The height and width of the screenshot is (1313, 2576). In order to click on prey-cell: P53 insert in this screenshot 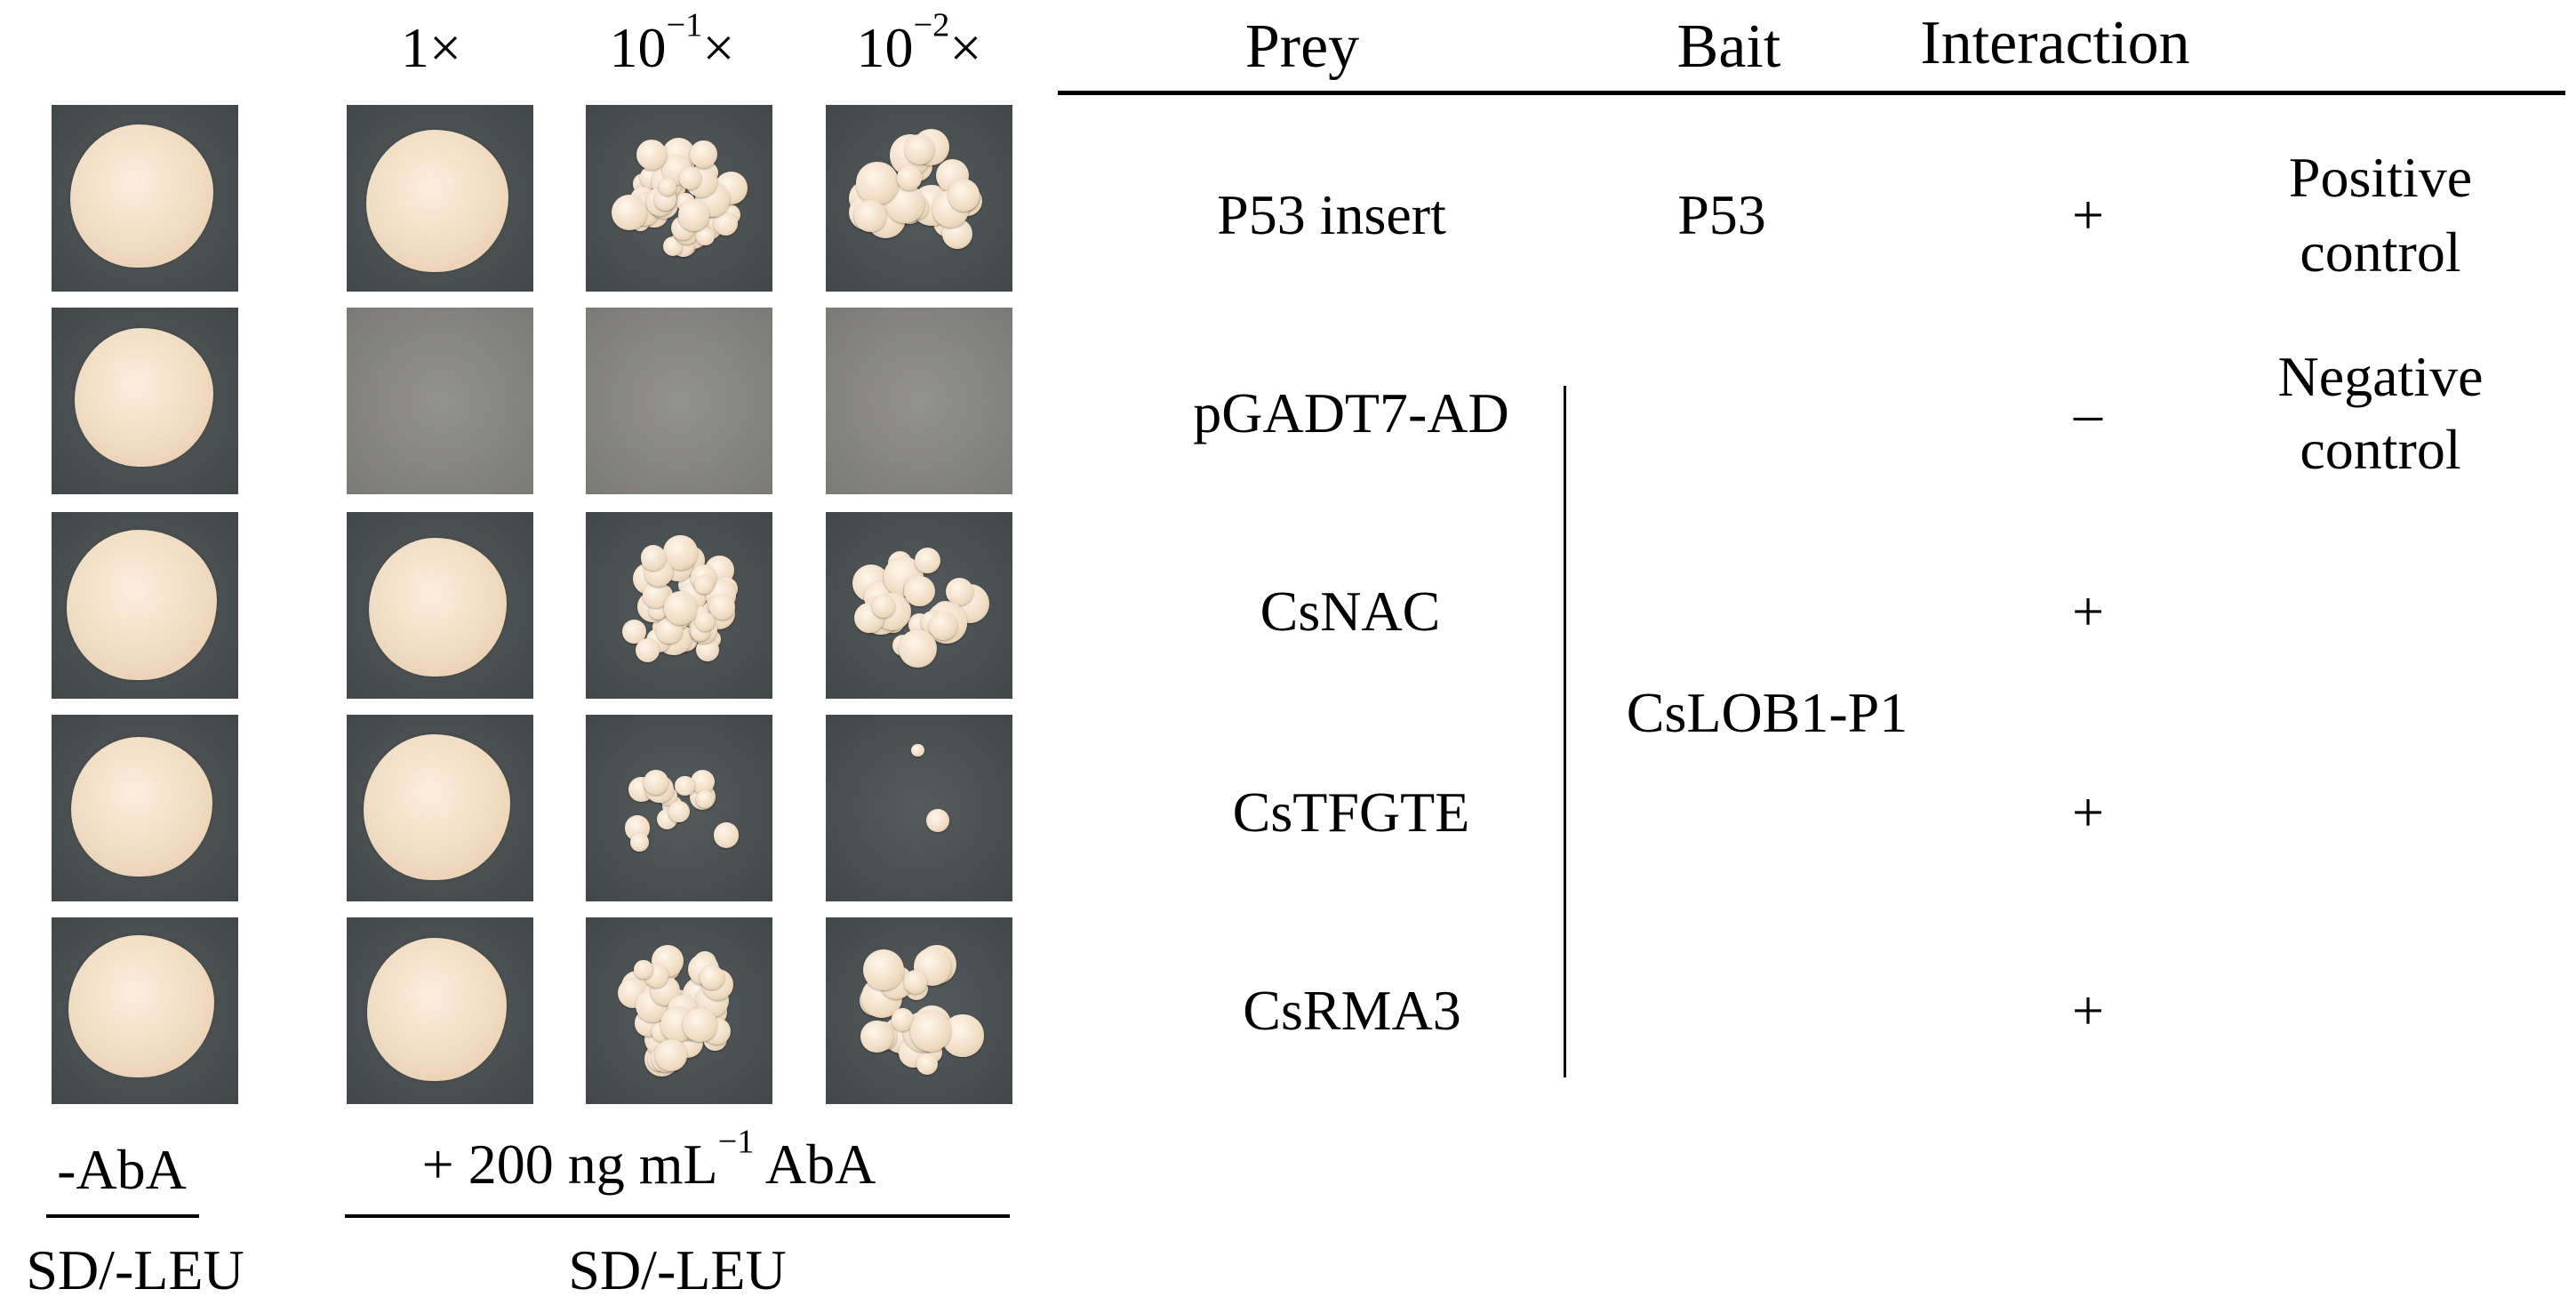, I will do `click(1331, 215)`.